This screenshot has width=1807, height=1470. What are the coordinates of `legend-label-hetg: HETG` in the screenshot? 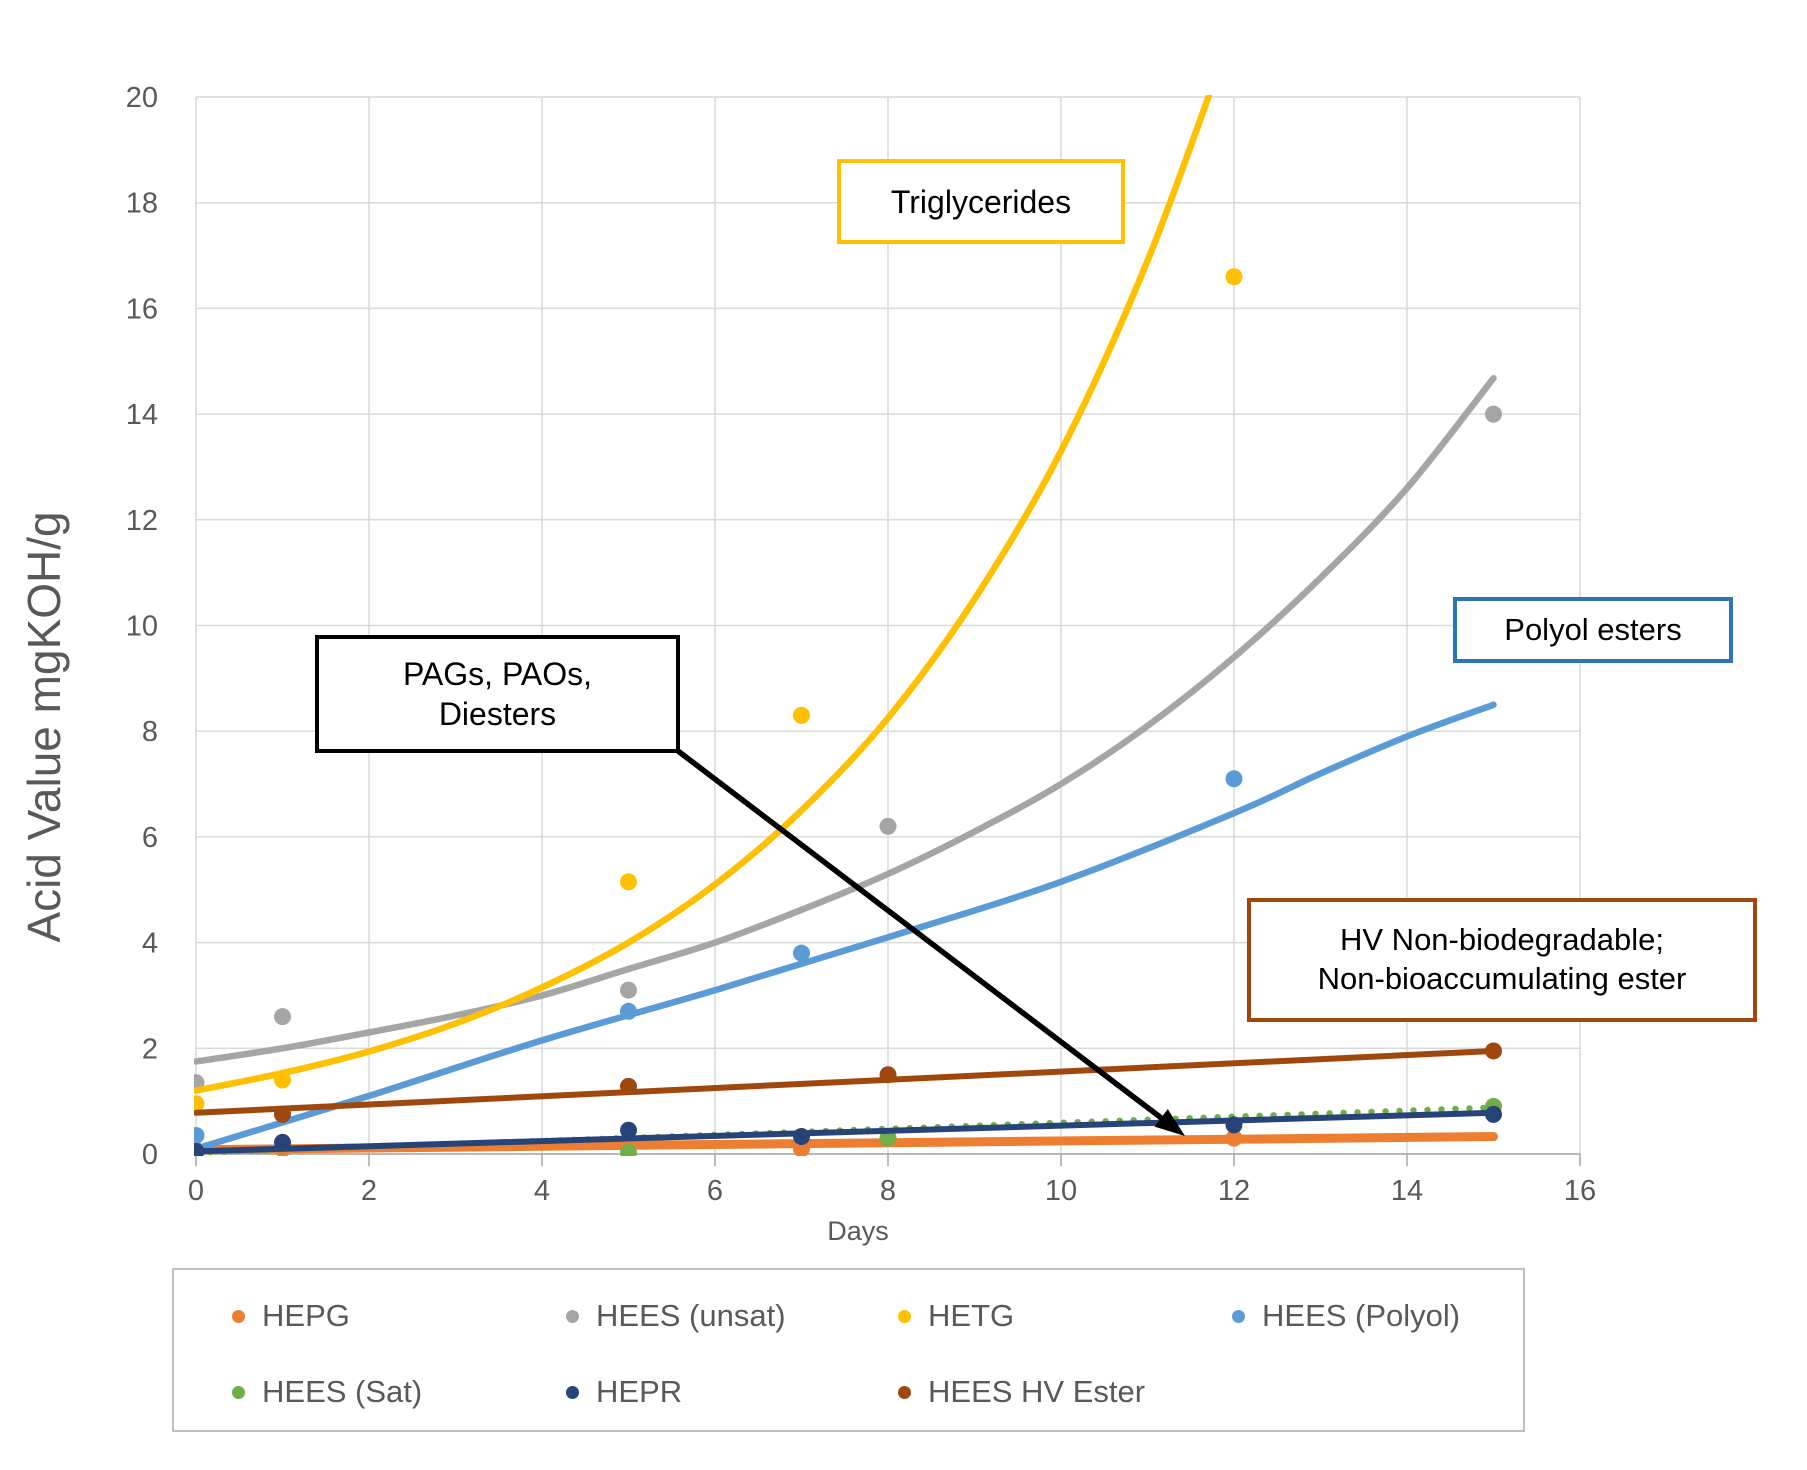 It's located at (971, 1315).